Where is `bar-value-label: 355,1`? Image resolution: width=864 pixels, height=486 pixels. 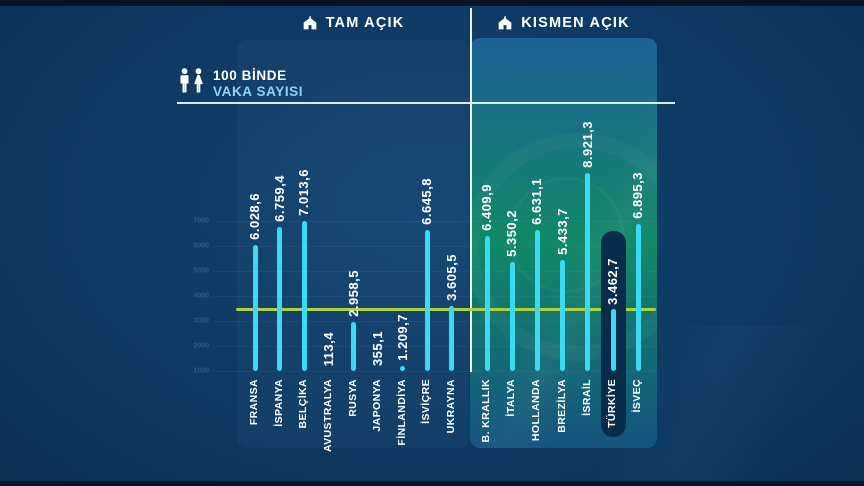
bar-value-label: 355,1 is located at coordinates (378, 348).